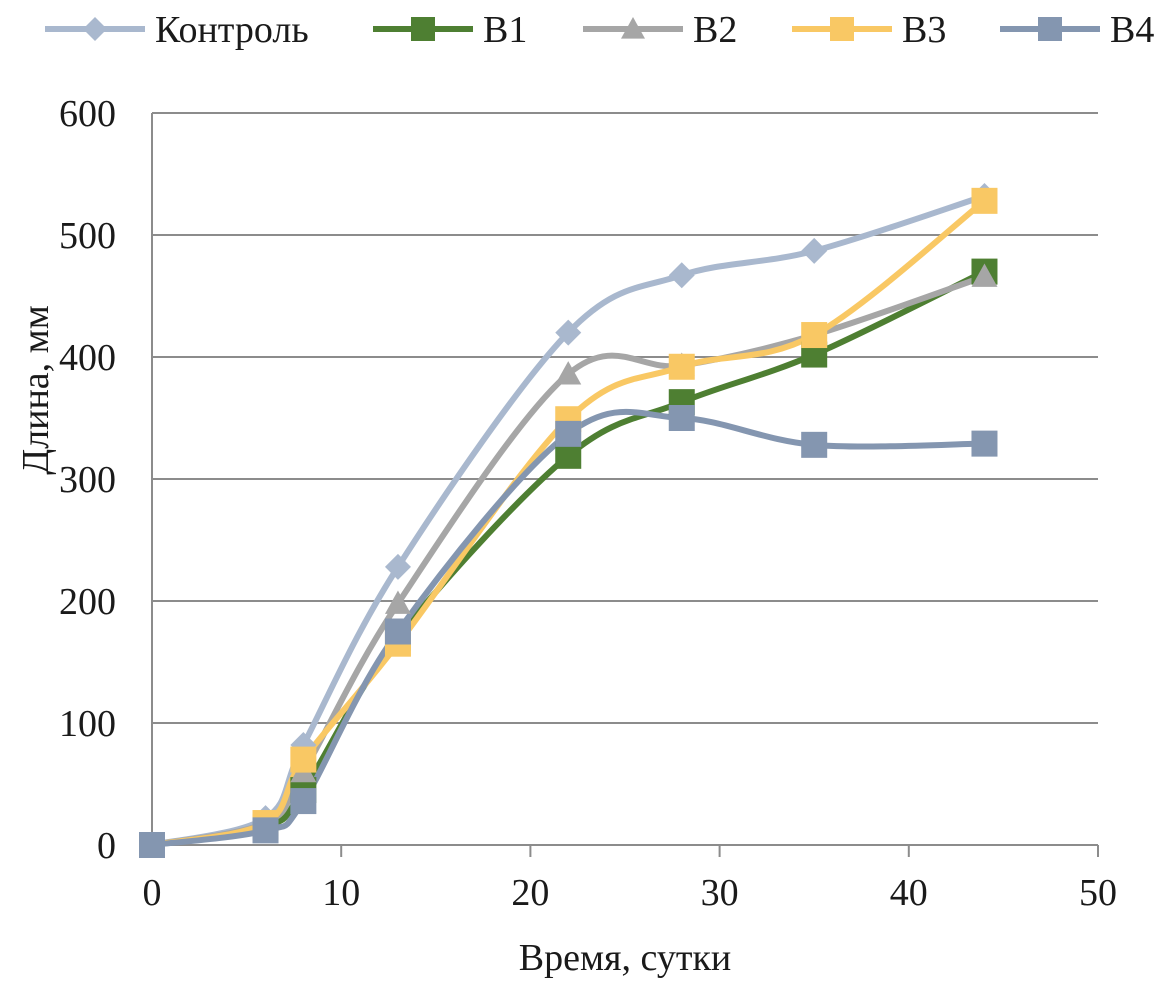 This screenshot has height=992, width=1170. I want to click on legend-label-1: В1, so click(505, 30).